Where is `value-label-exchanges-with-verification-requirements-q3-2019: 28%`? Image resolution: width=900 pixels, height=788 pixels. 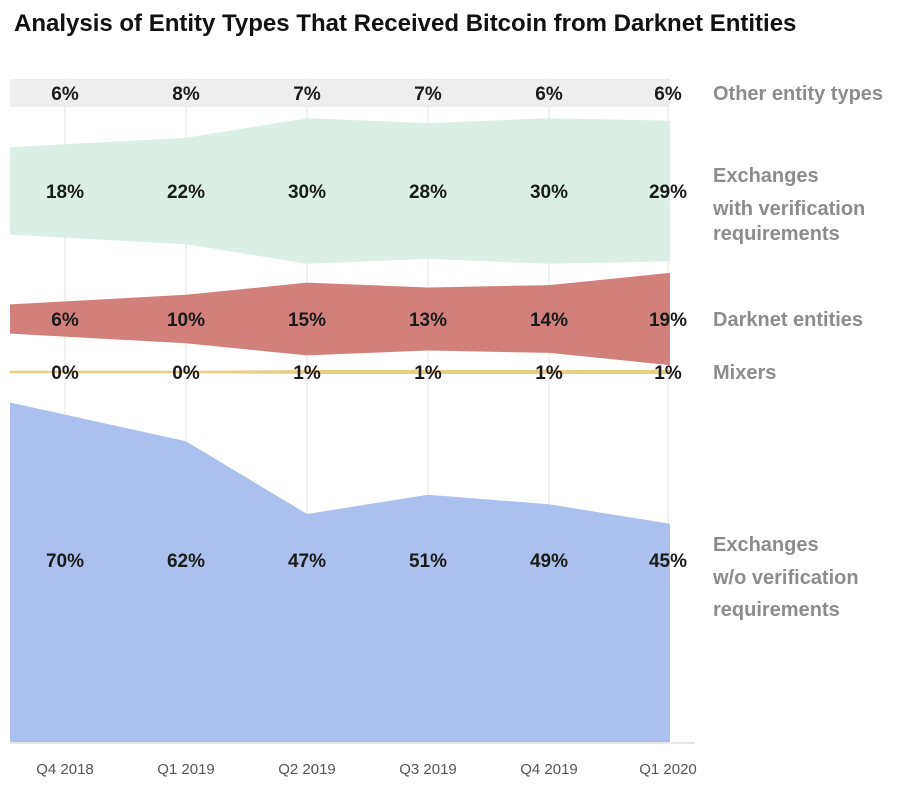
value-label-exchanges-with-verification-requirements-q3-2019: 28% is located at coordinates (428, 192).